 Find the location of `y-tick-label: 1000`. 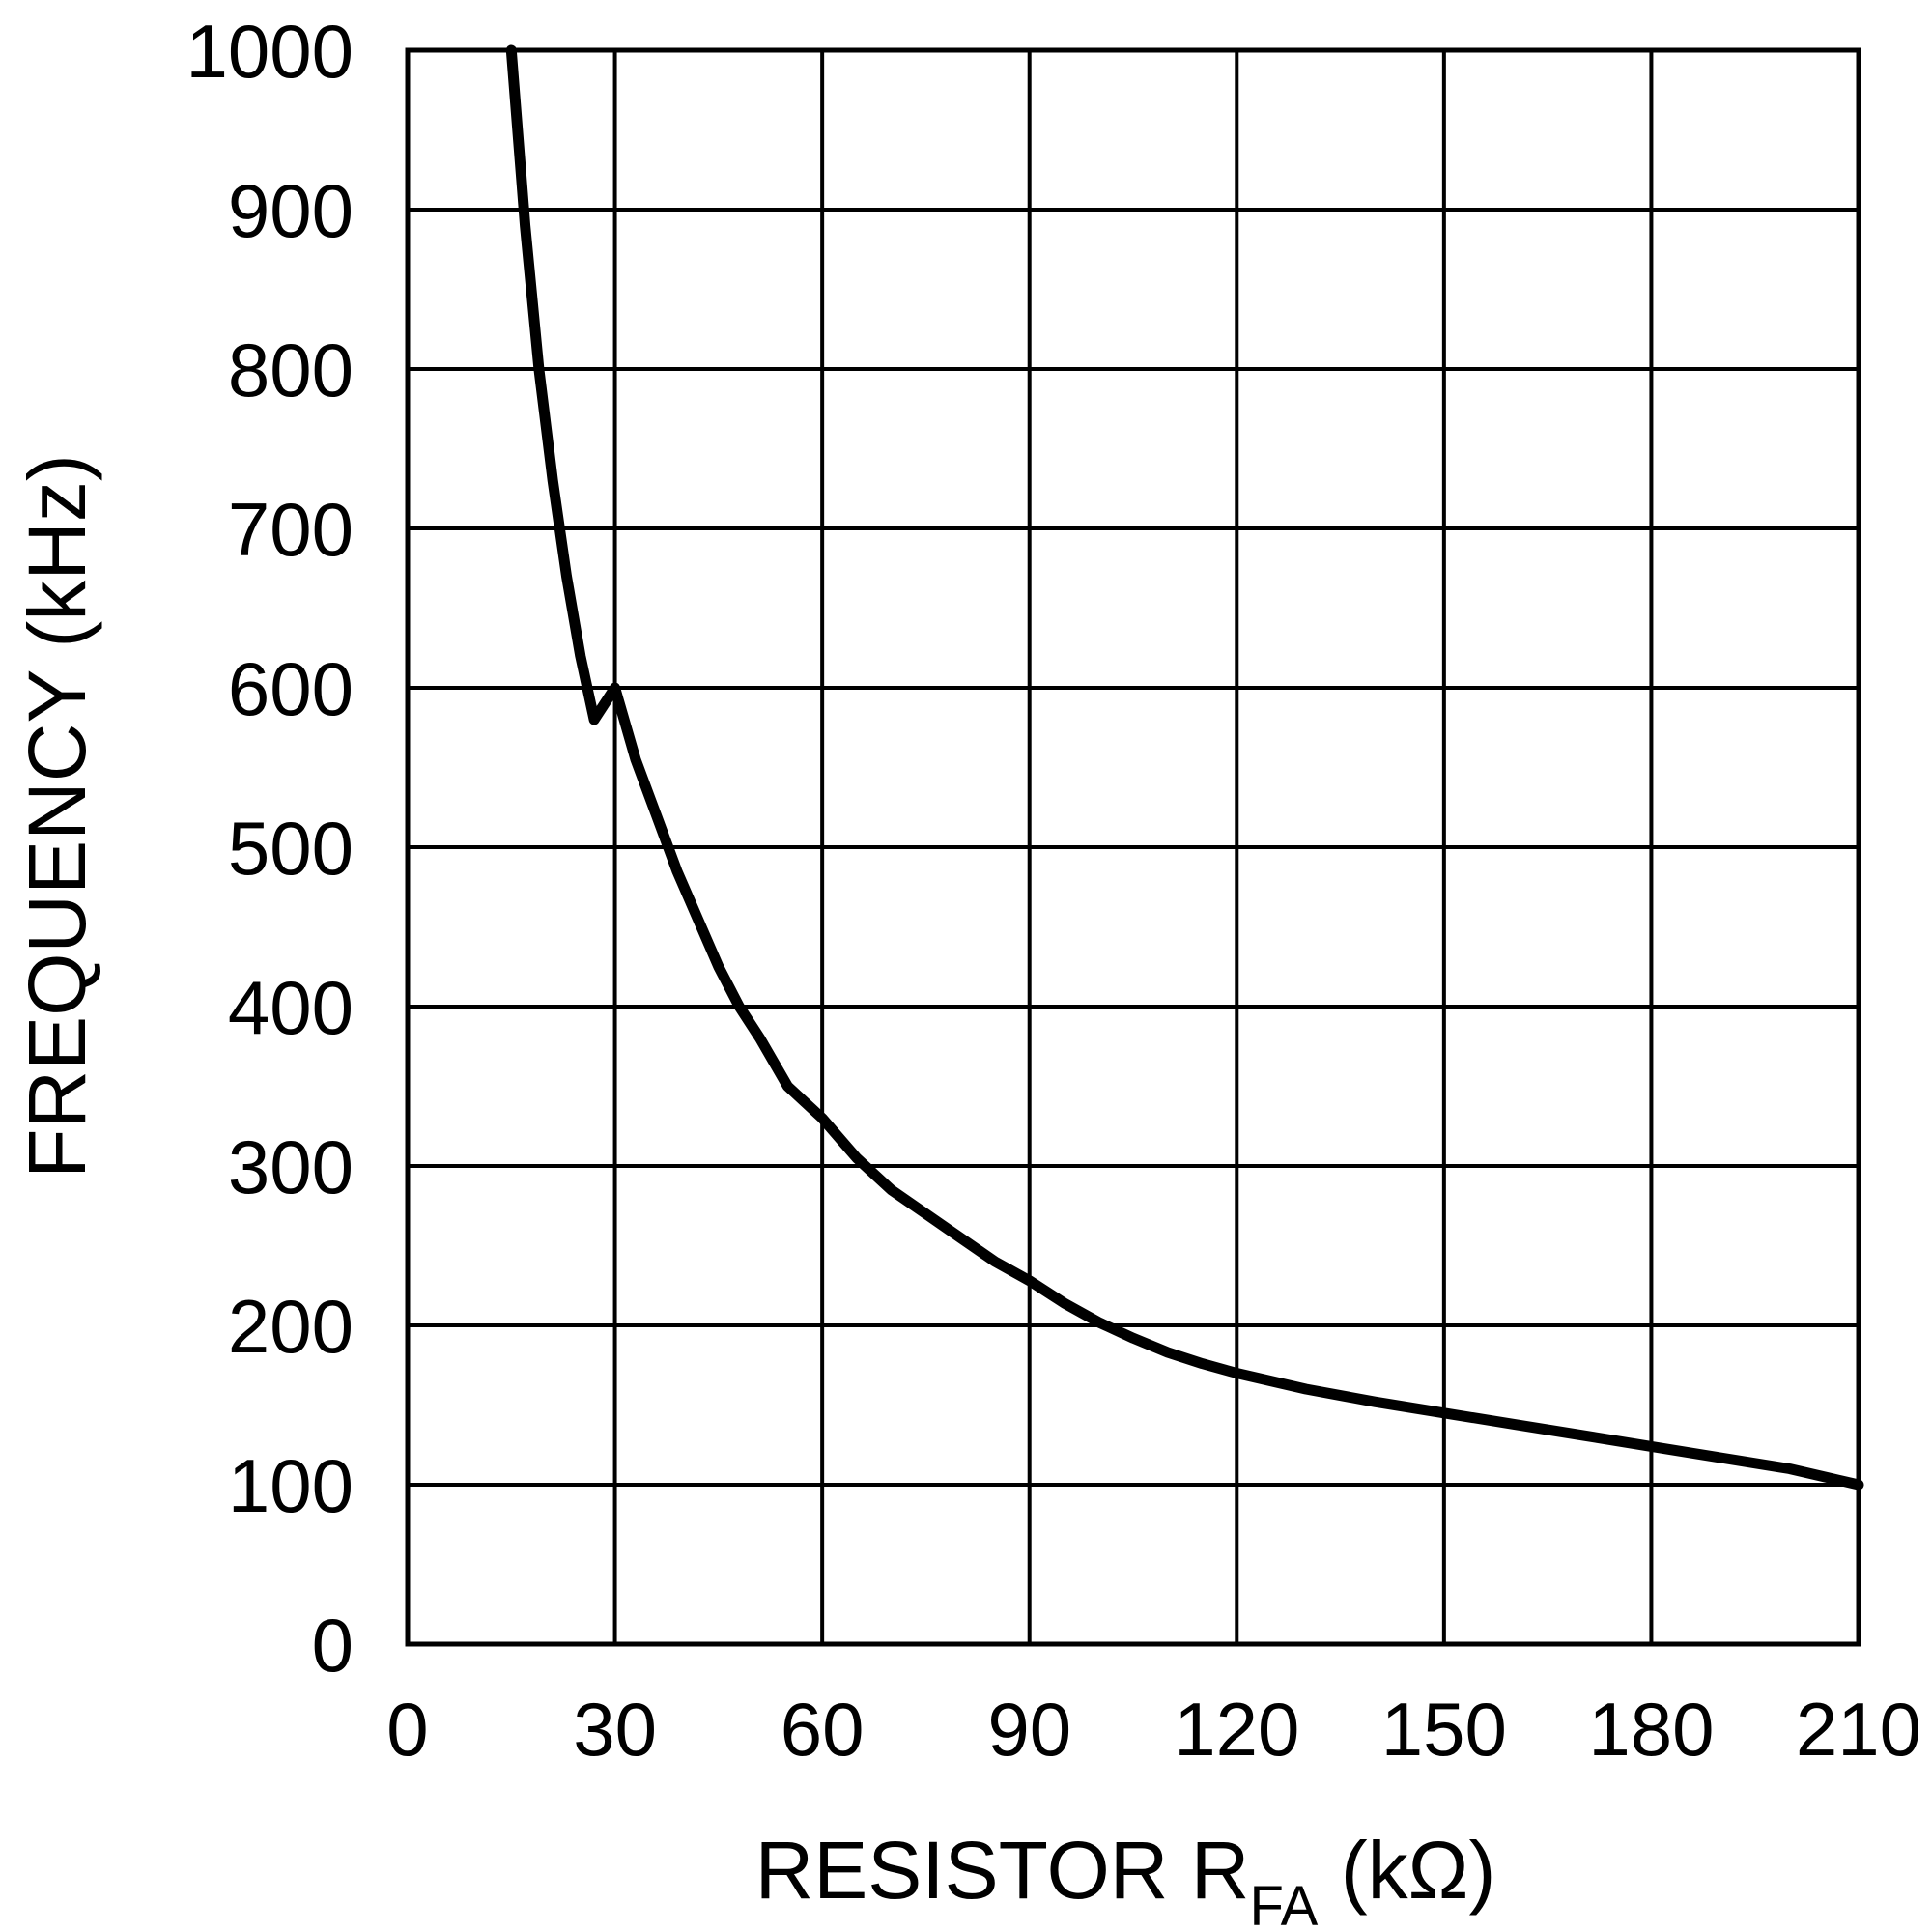

y-tick-label: 1000 is located at coordinates (269, 51).